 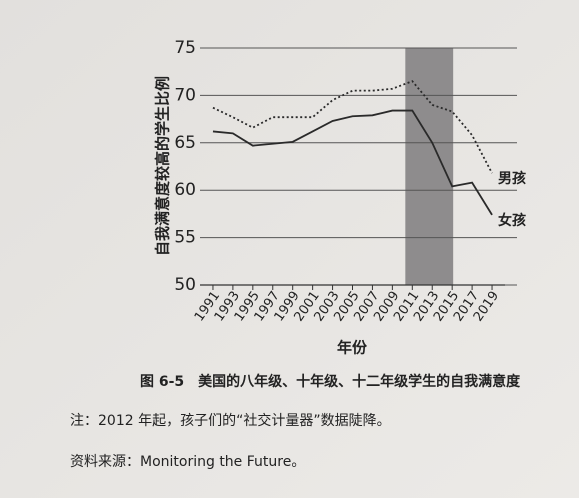 What do you see at coordinates (429, 166) in the screenshot?
I see `highlight-band` at bounding box center [429, 166].